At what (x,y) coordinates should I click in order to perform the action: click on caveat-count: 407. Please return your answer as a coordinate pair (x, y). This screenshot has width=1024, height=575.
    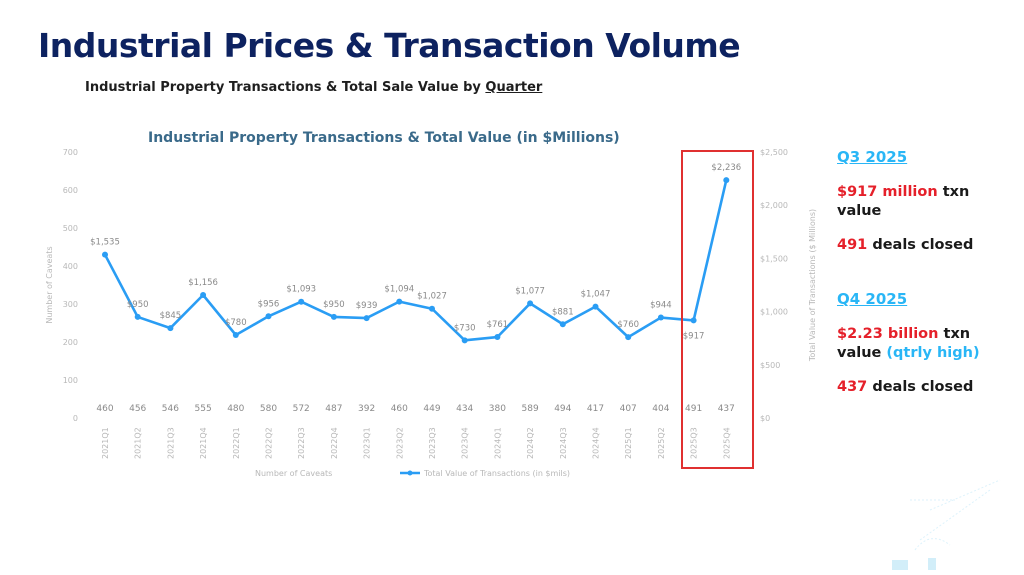
    Looking at the image, I should click on (628, 409).